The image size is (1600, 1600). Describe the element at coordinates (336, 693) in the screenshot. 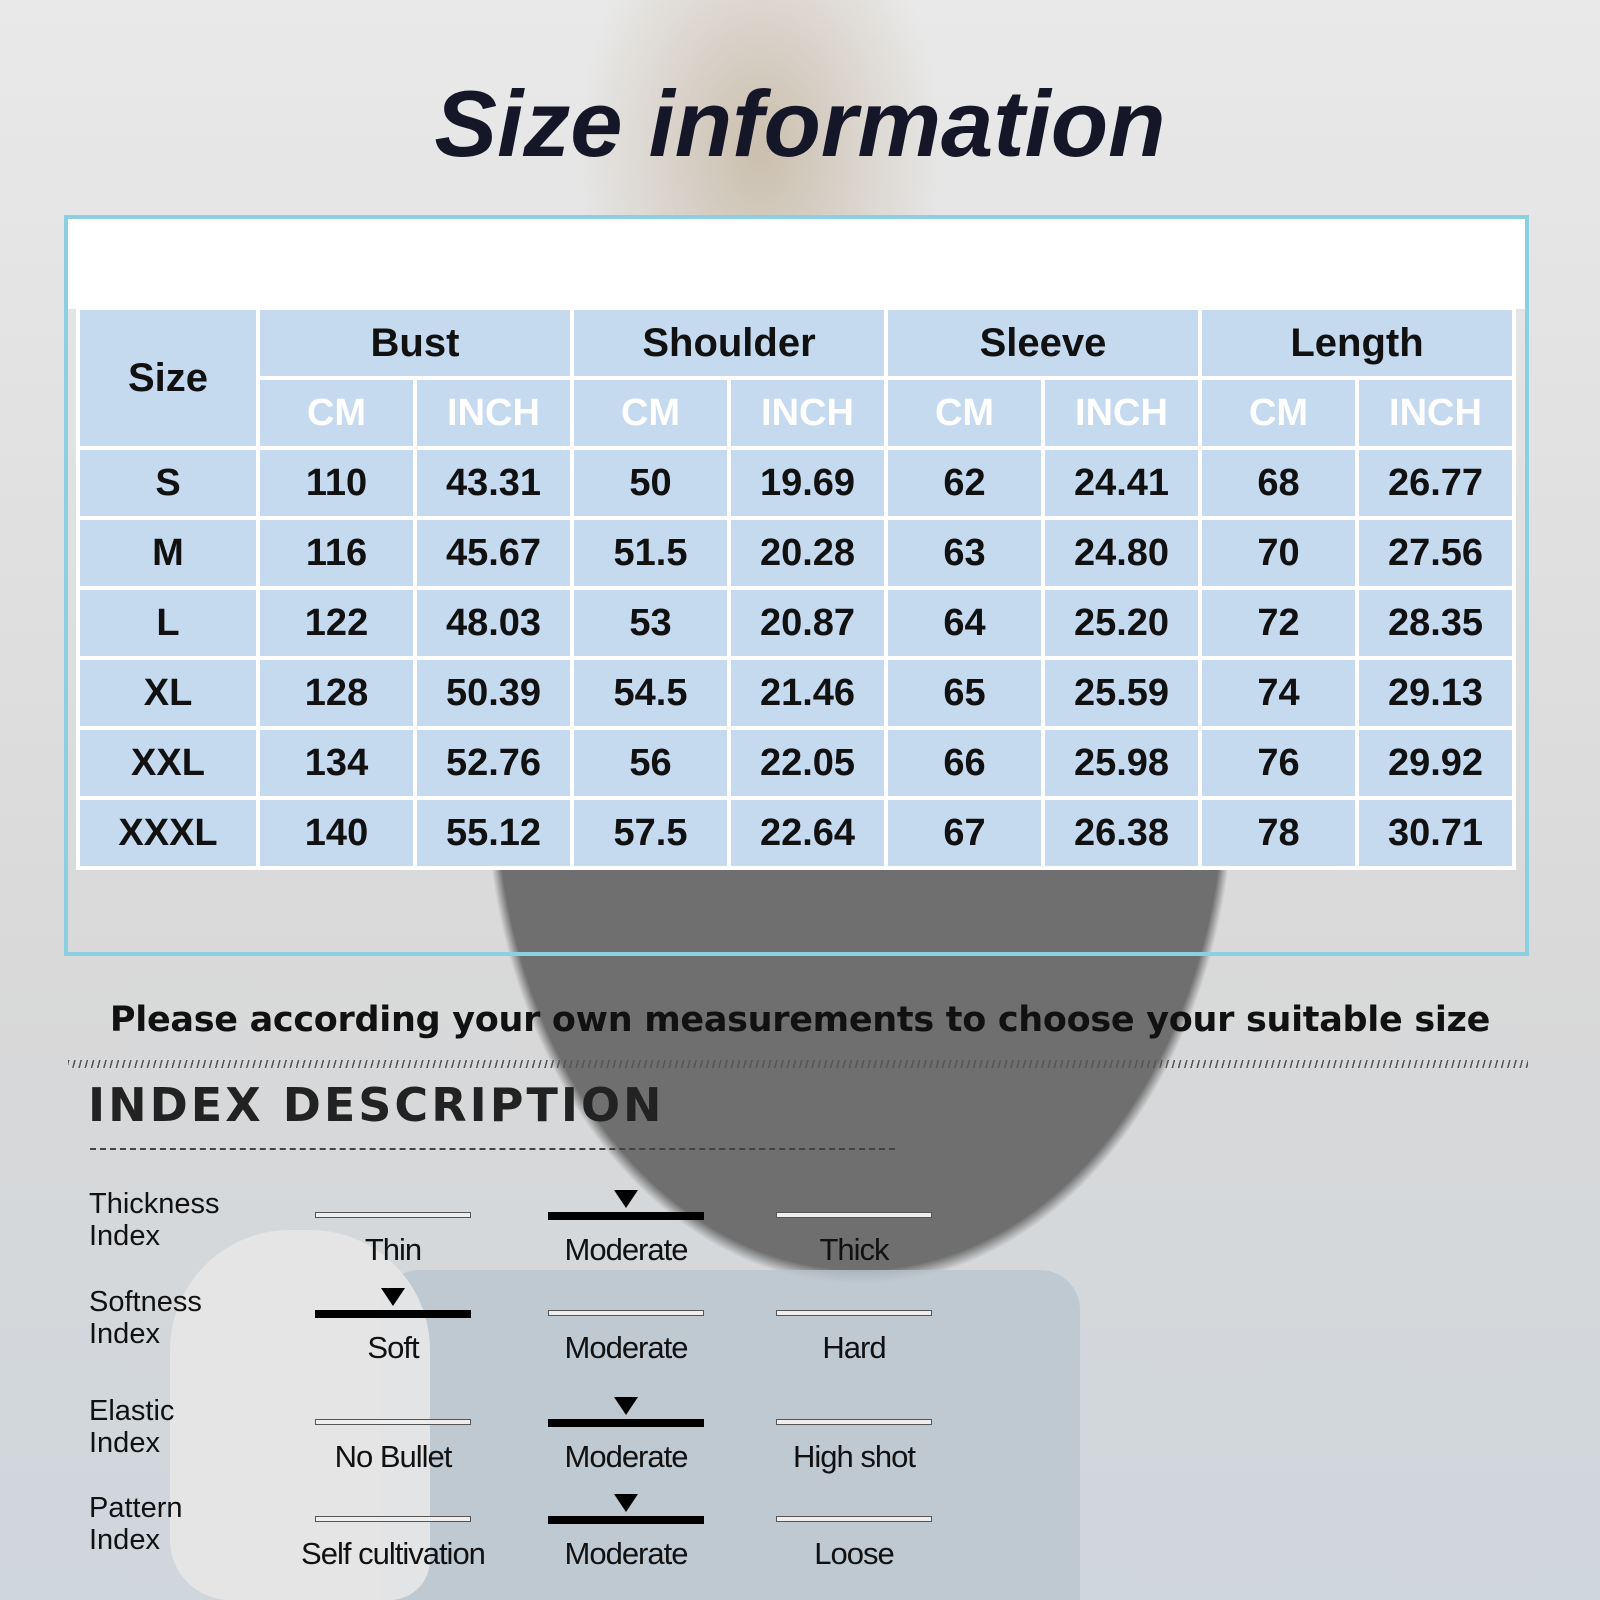

I see `value-cell: 128` at that location.